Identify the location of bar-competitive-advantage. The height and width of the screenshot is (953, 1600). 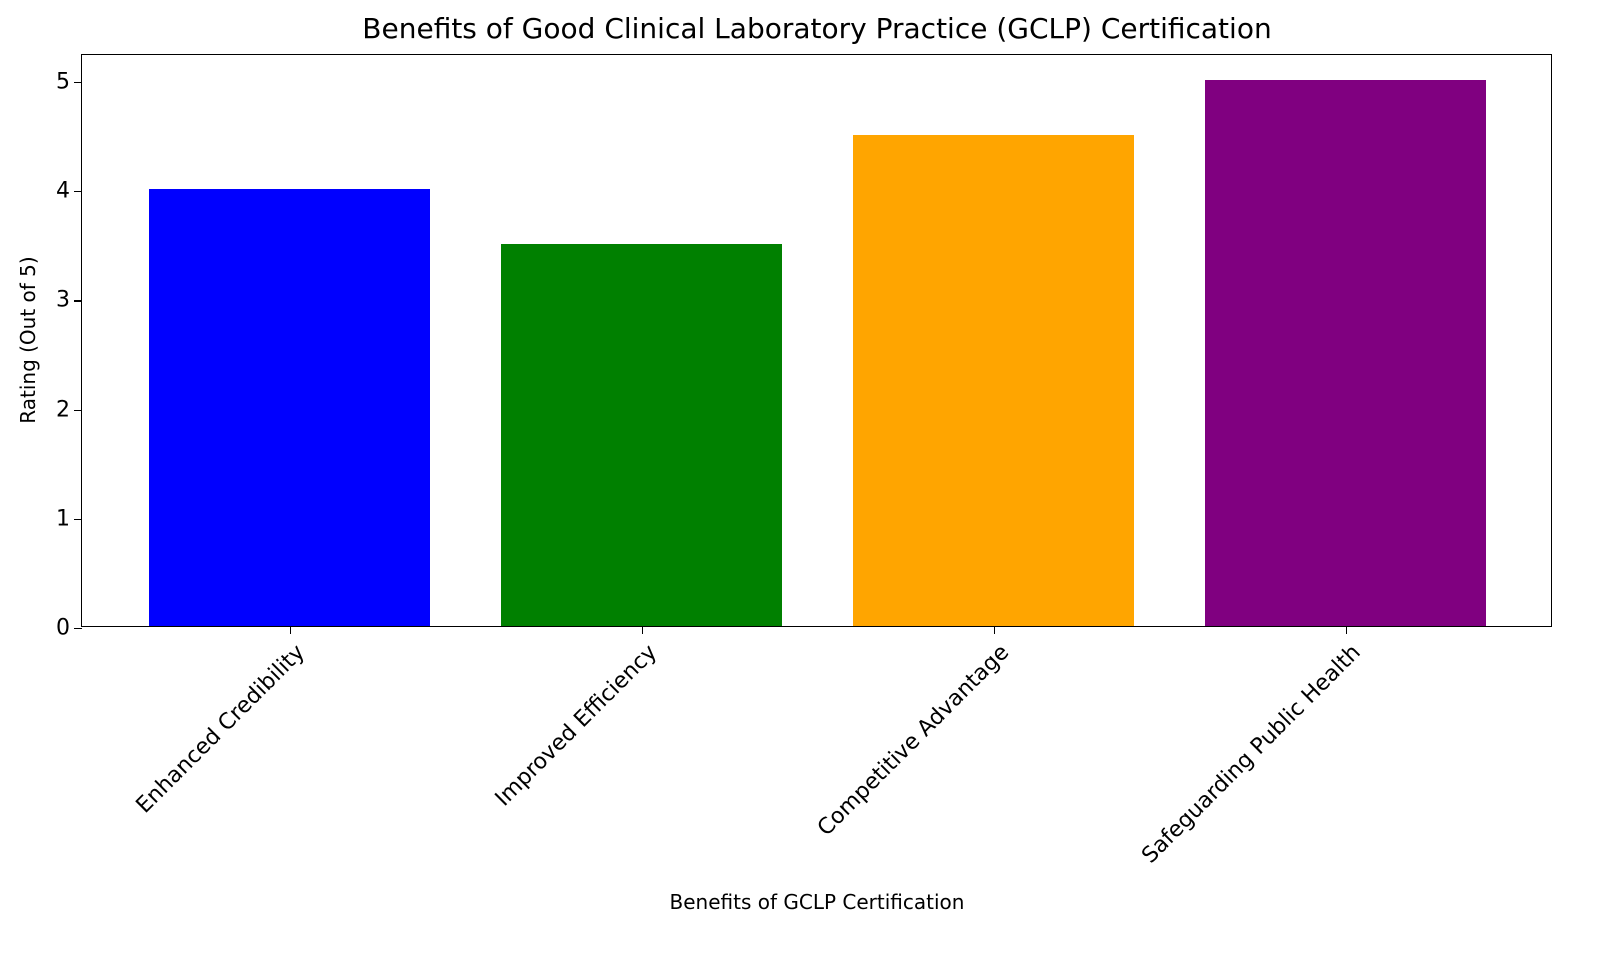
(993, 380).